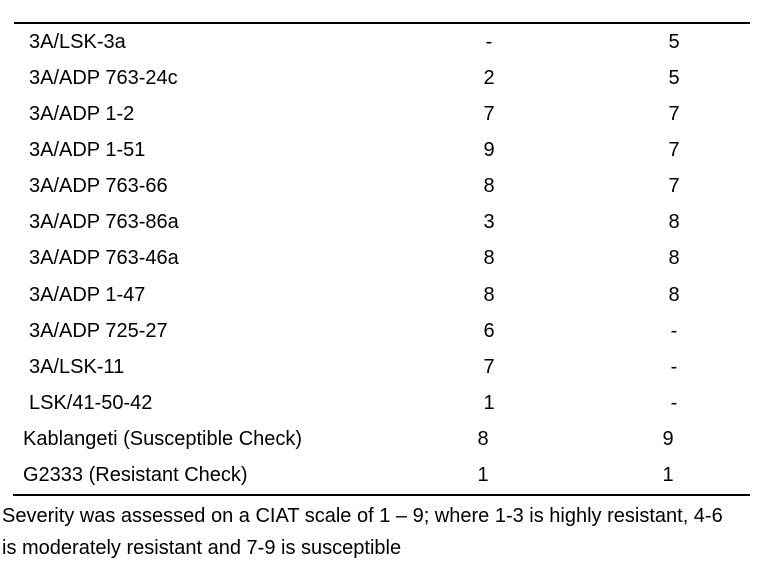 The image size is (778, 578). What do you see at coordinates (389, 367) in the screenshot?
I see `table-row: 3A/LSK-11 7 -` at bounding box center [389, 367].